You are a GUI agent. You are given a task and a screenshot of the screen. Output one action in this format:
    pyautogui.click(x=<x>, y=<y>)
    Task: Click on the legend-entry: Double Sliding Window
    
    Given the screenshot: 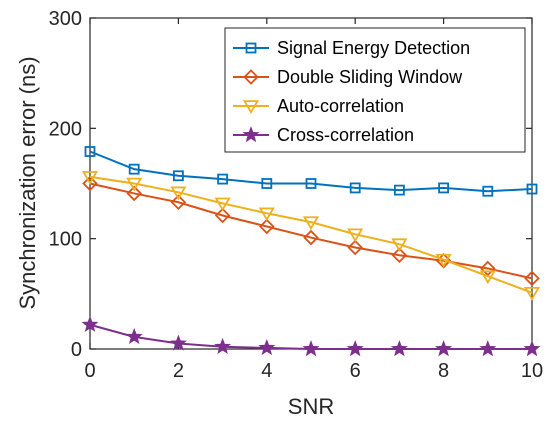 What is the action you would take?
    pyautogui.click(x=348, y=77)
    